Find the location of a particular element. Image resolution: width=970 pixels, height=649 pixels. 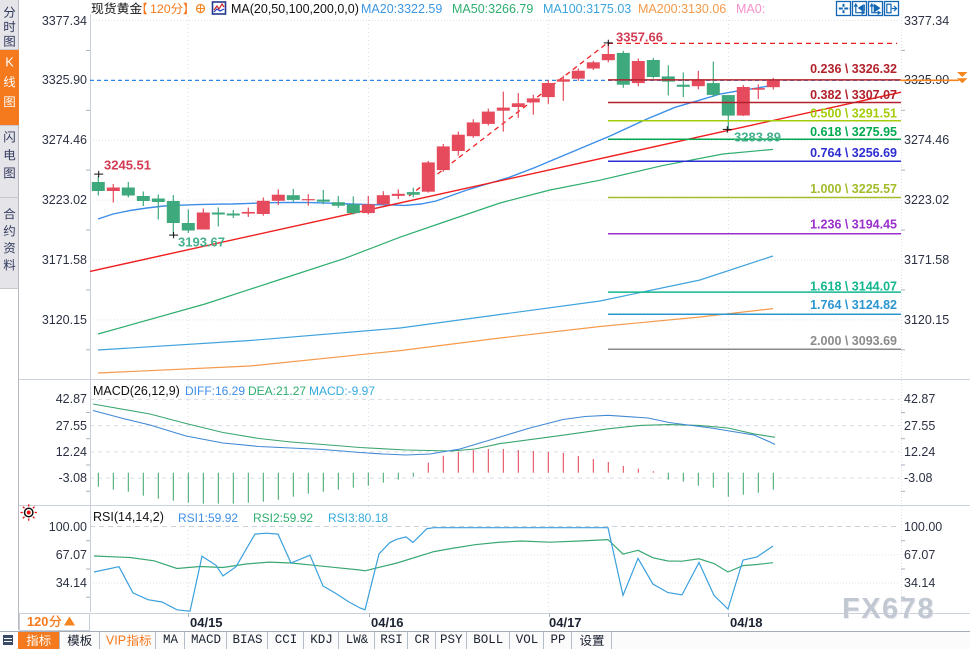

svg-text: 2.000 \ 3093.69 is located at coordinates (853, 341).